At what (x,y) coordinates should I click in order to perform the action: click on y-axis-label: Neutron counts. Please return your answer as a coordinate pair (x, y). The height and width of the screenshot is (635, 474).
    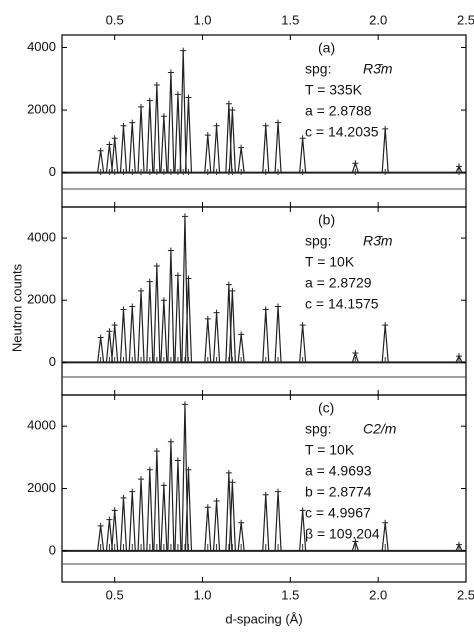
    Looking at the image, I should click on (16, 307).